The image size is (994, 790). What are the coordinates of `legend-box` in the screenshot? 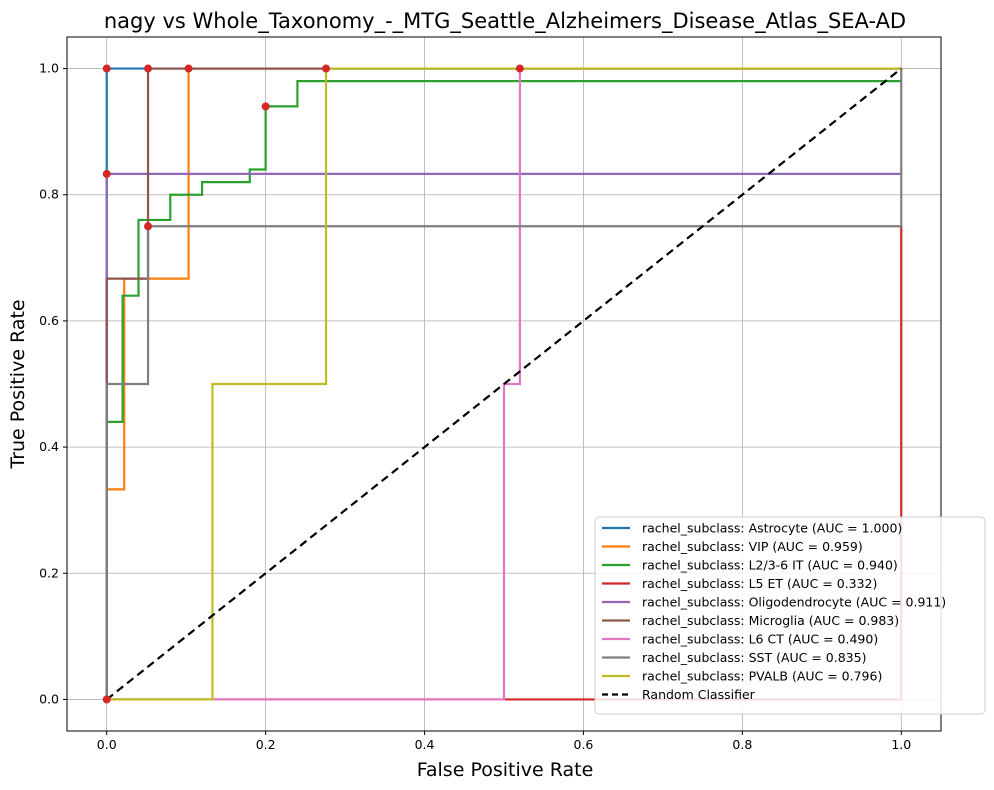 It's located at (790, 615).